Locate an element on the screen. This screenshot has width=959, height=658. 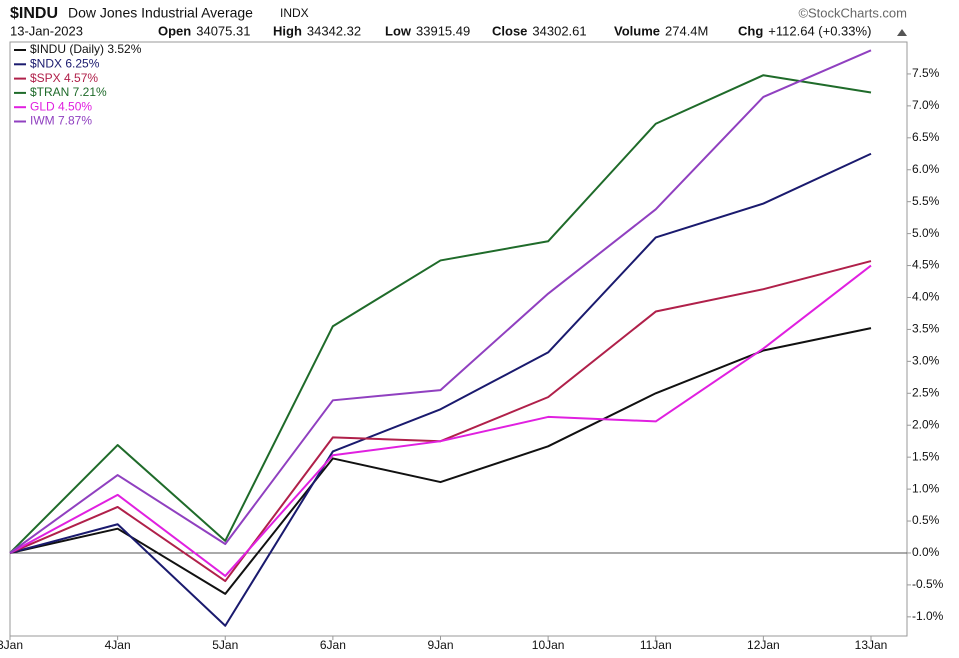
stat-value: 34302.61 is located at coordinates (559, 30).